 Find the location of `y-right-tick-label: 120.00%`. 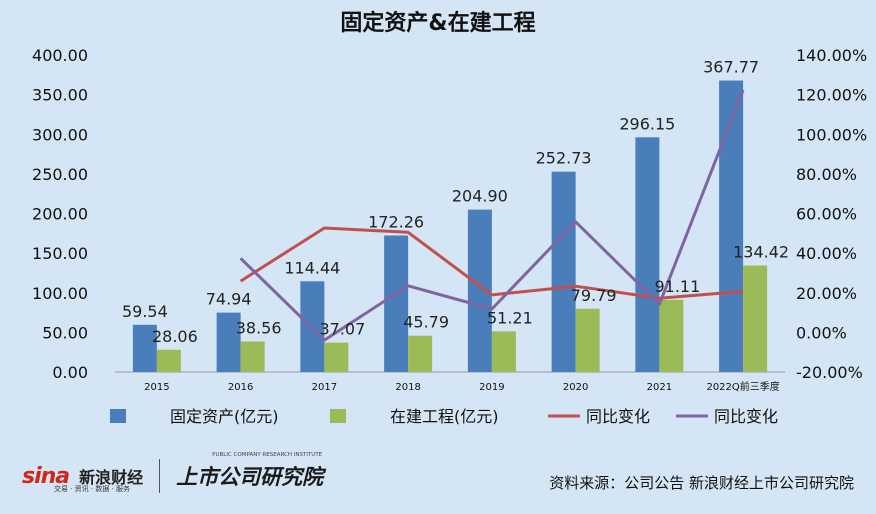

y-right-tick-label: 120.00% is located at coordinates (831, 95).